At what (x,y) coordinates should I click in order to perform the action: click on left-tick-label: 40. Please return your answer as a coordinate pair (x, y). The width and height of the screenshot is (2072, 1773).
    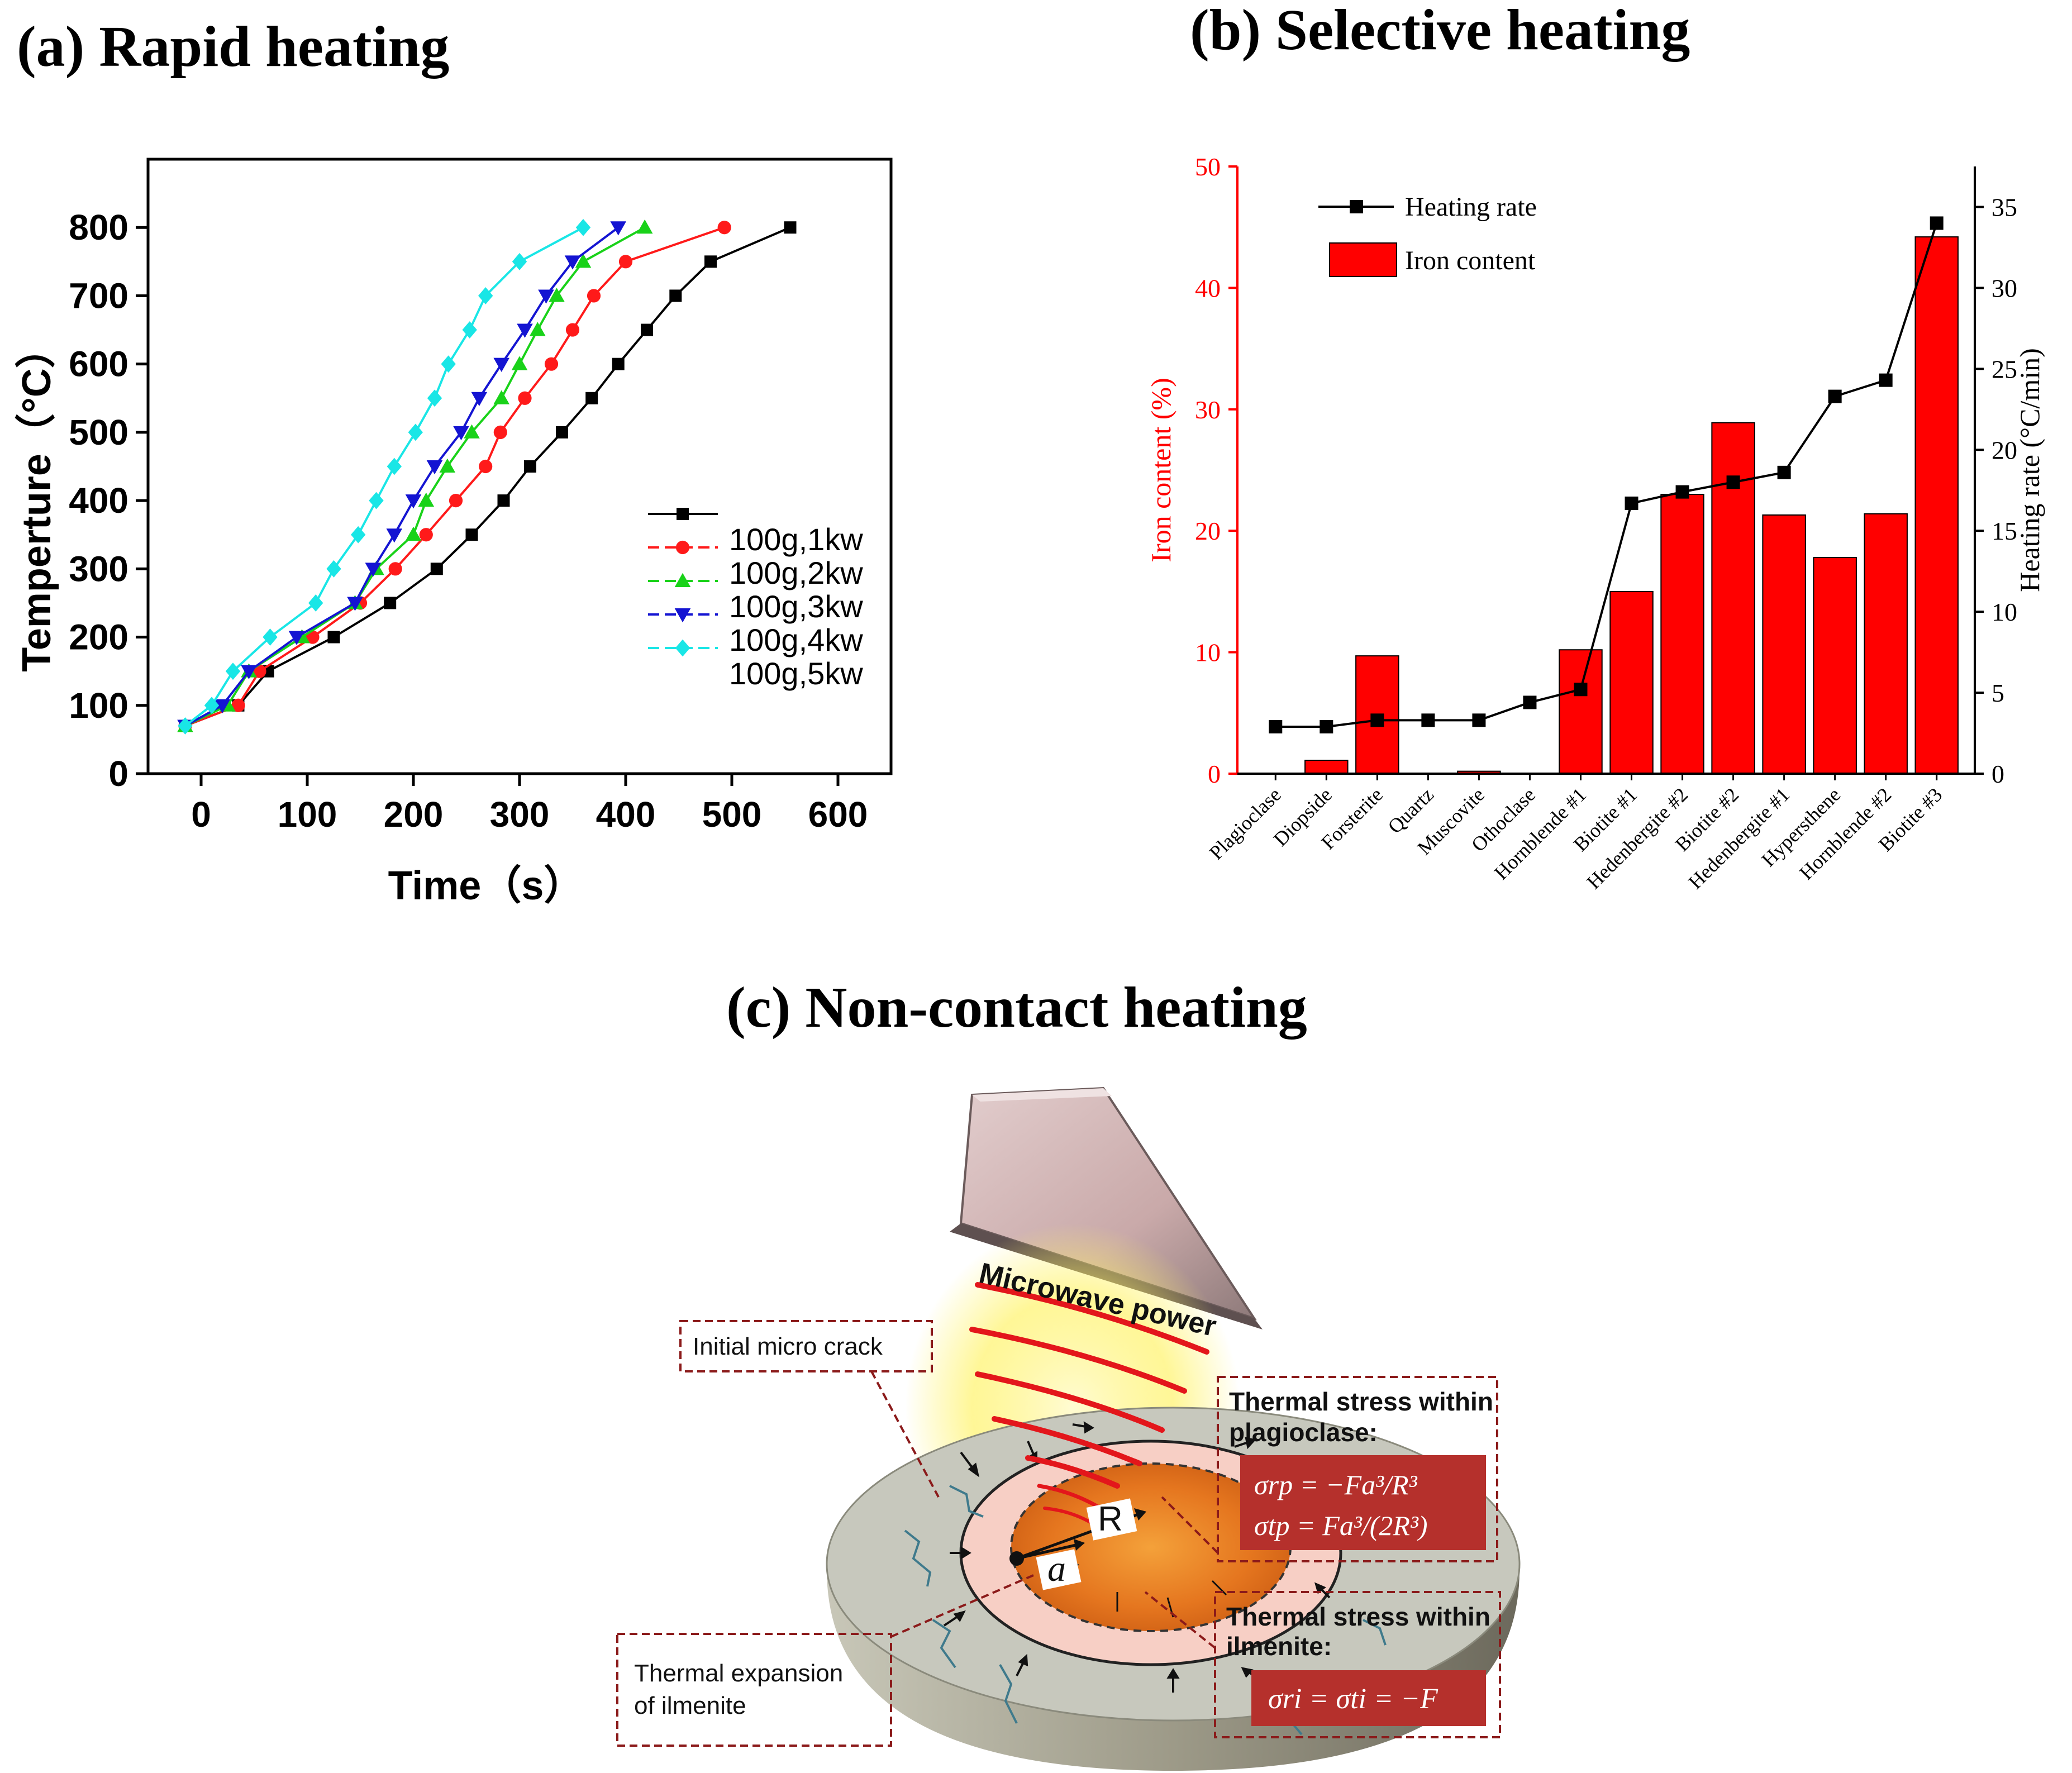
    Looking at the image, I should click on (1208, 288).